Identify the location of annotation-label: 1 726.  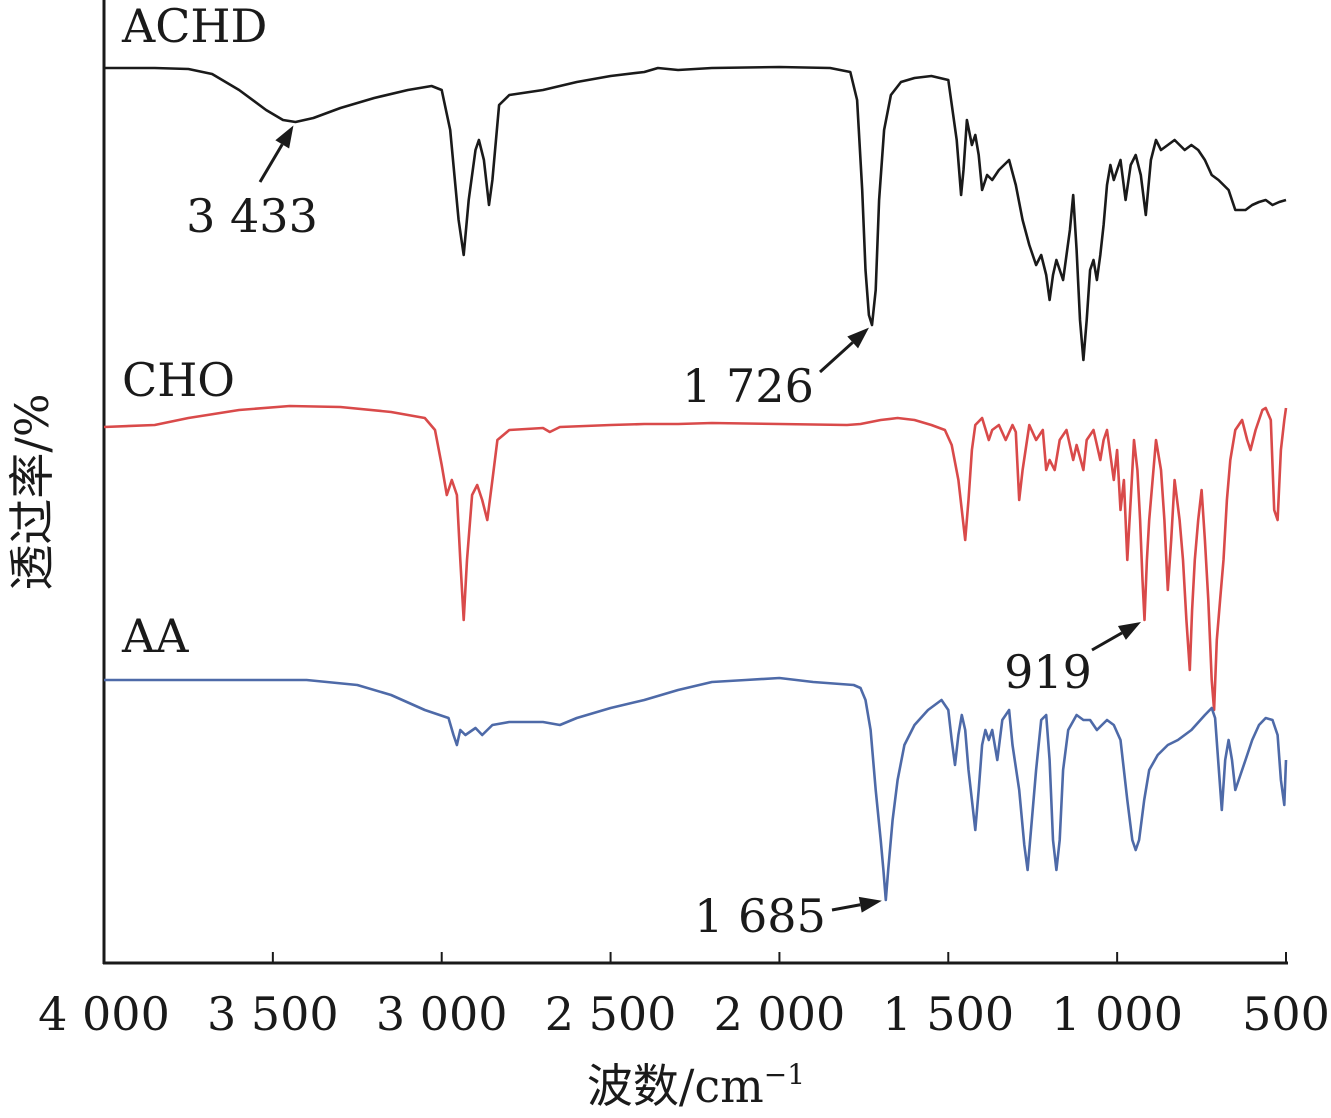
(748, 386).